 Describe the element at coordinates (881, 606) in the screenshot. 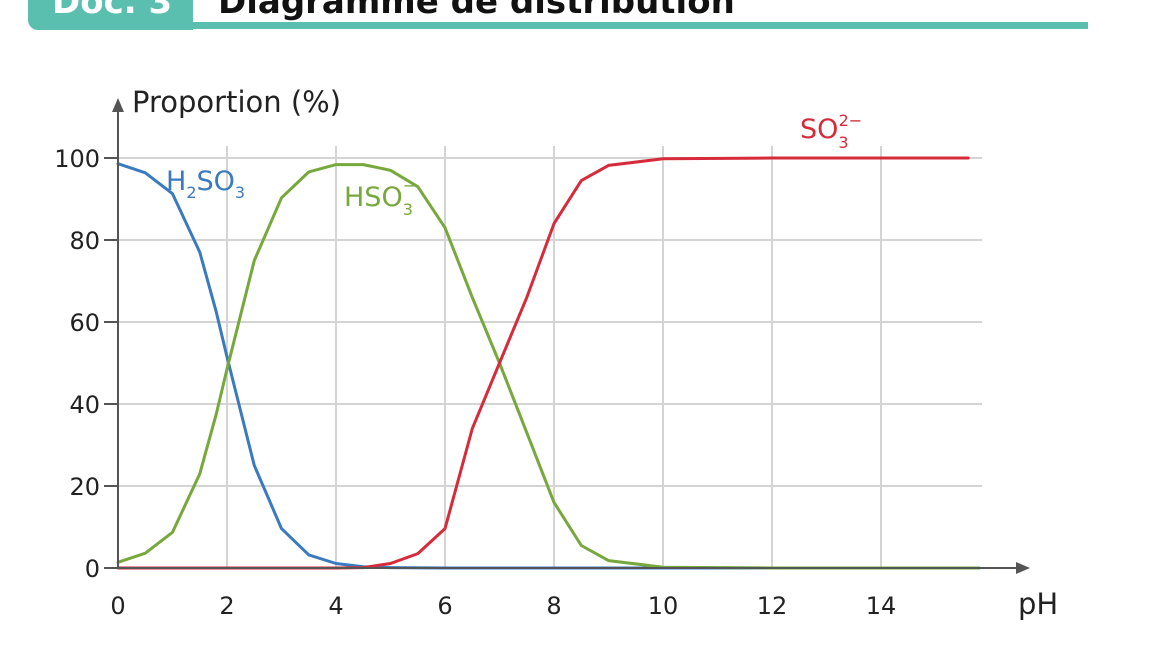

I see `x-tick-label: 14` at that location.